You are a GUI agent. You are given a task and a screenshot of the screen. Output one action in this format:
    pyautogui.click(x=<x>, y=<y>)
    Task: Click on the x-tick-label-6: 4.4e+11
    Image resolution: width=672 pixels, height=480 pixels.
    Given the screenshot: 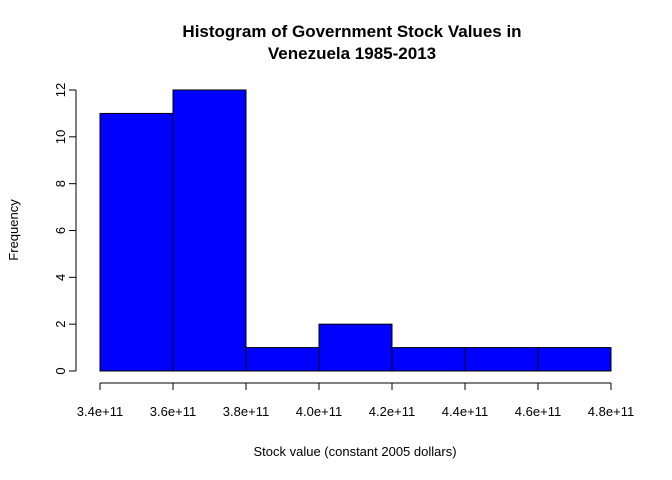 What is the action you would take?
    pyautogui.click(x=465, y=411)
    